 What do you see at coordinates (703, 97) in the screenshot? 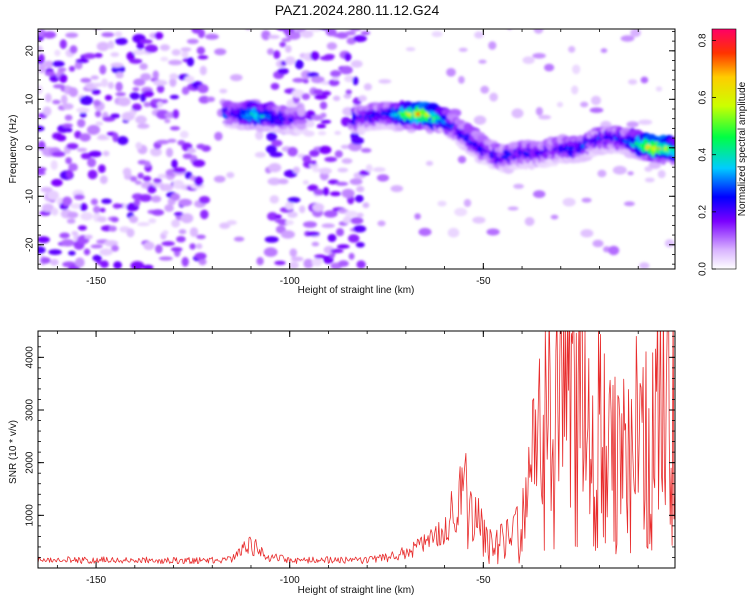
I see `colorbar-tick-label: 0.6` at bounding box center [703, 97].